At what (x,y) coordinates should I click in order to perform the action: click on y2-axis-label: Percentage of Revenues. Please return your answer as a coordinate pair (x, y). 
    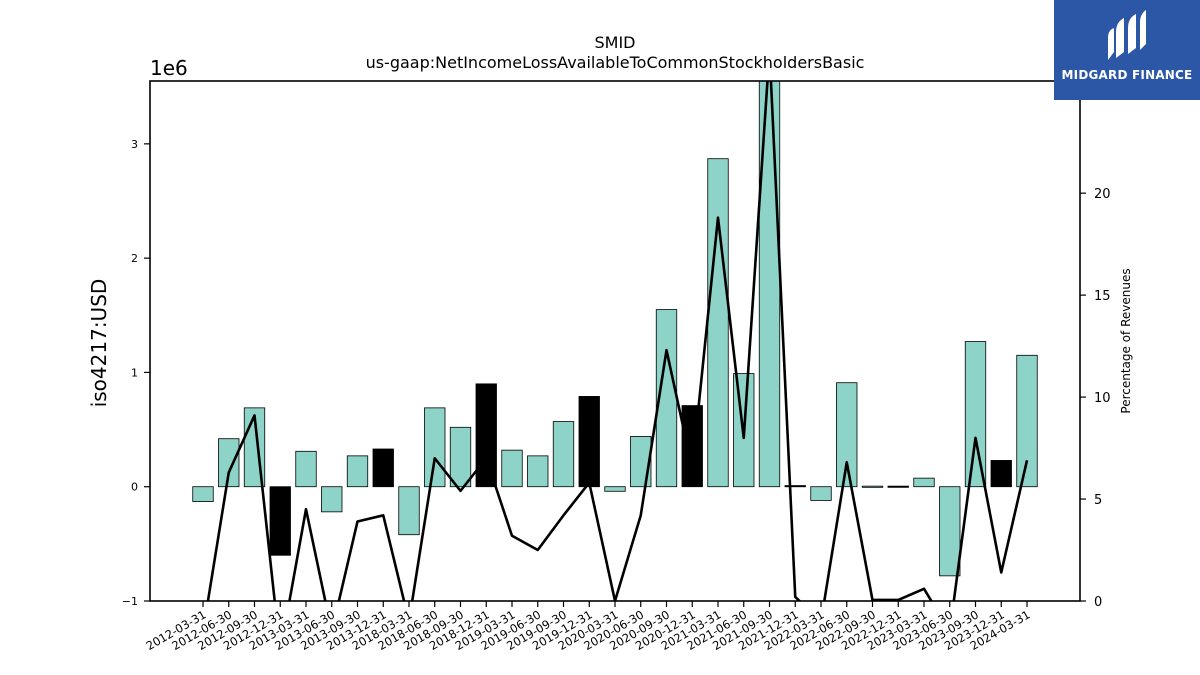
    Looking at the image, I should click on (1126, 340).